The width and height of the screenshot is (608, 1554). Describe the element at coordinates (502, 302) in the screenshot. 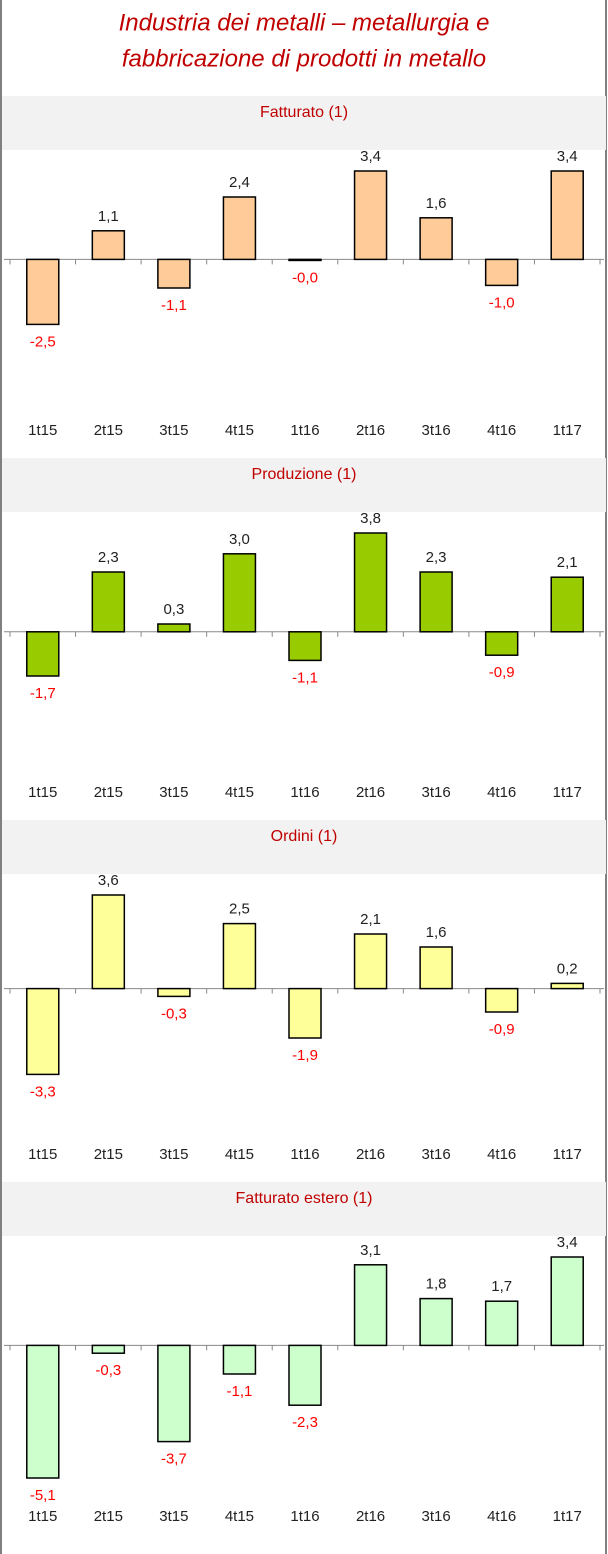

I see `value-label: -1,0` at that location.